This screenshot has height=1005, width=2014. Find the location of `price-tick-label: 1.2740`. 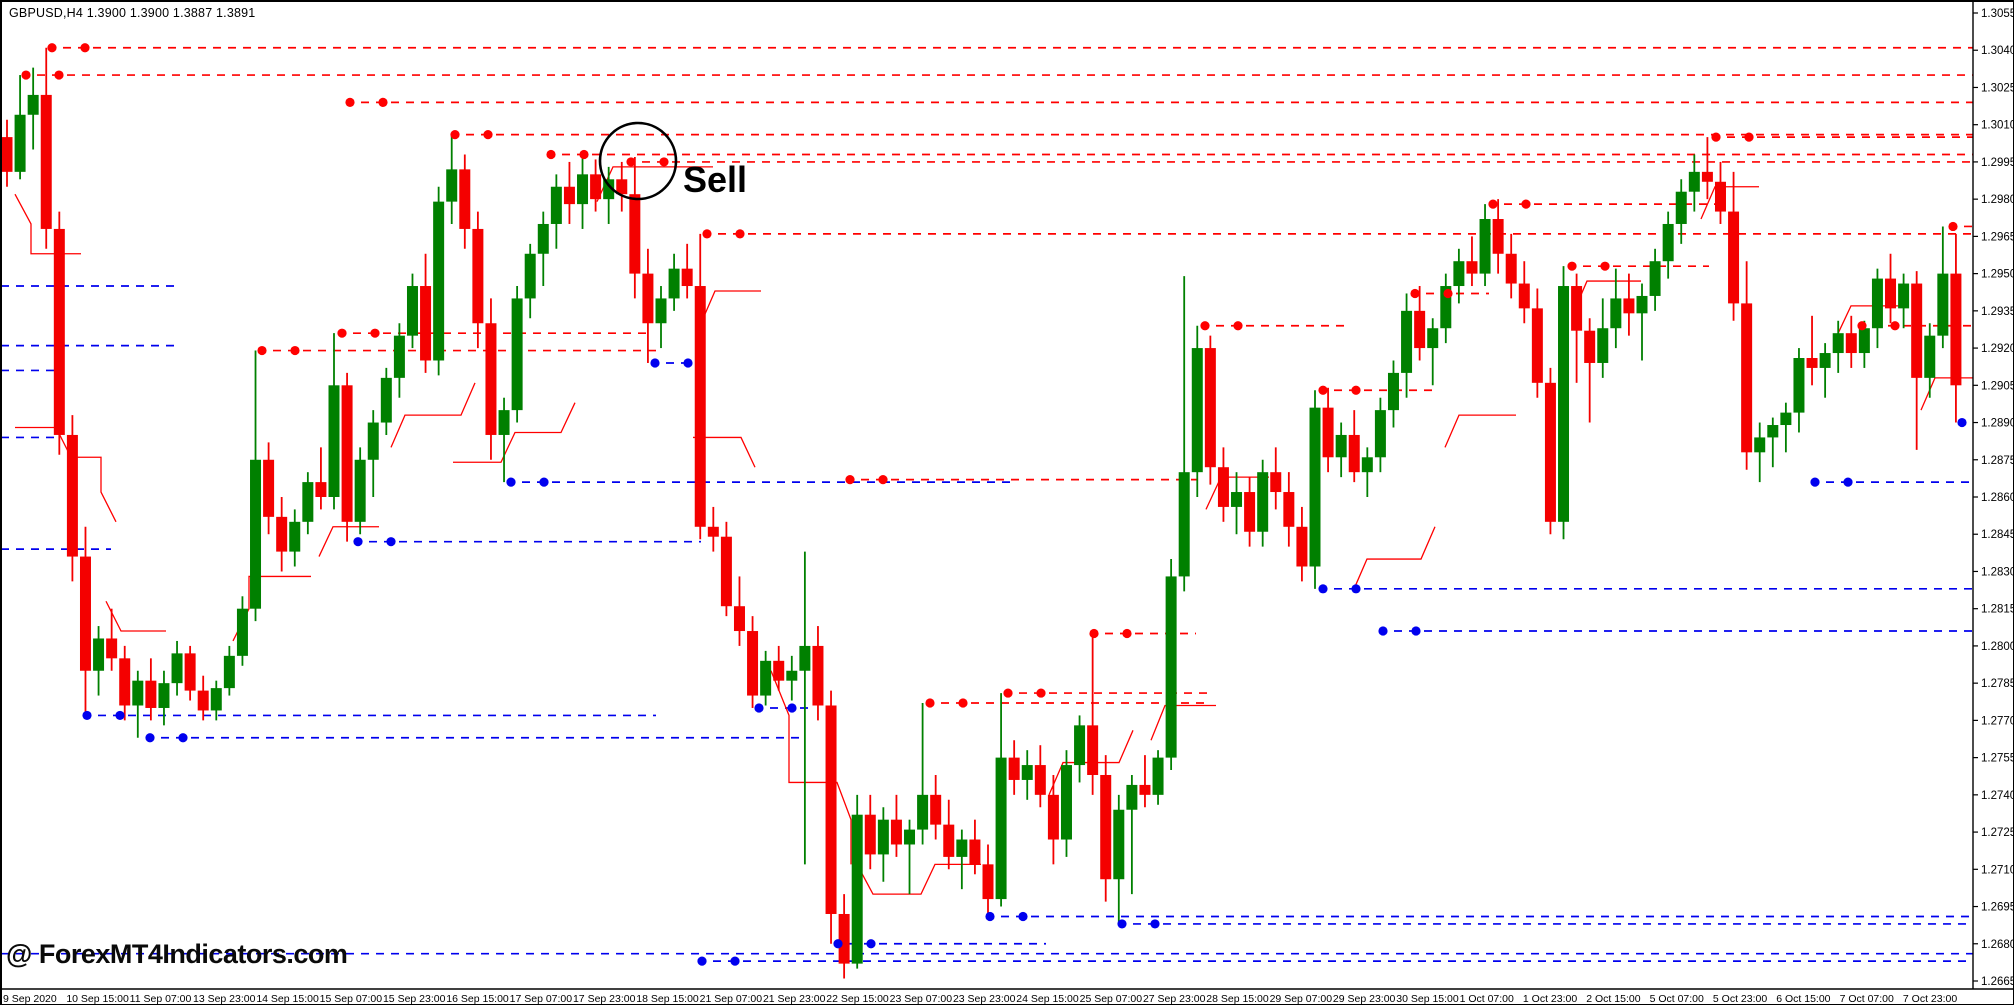

price-tick-label: 1.2740 is located at coordinates (1997, 796).